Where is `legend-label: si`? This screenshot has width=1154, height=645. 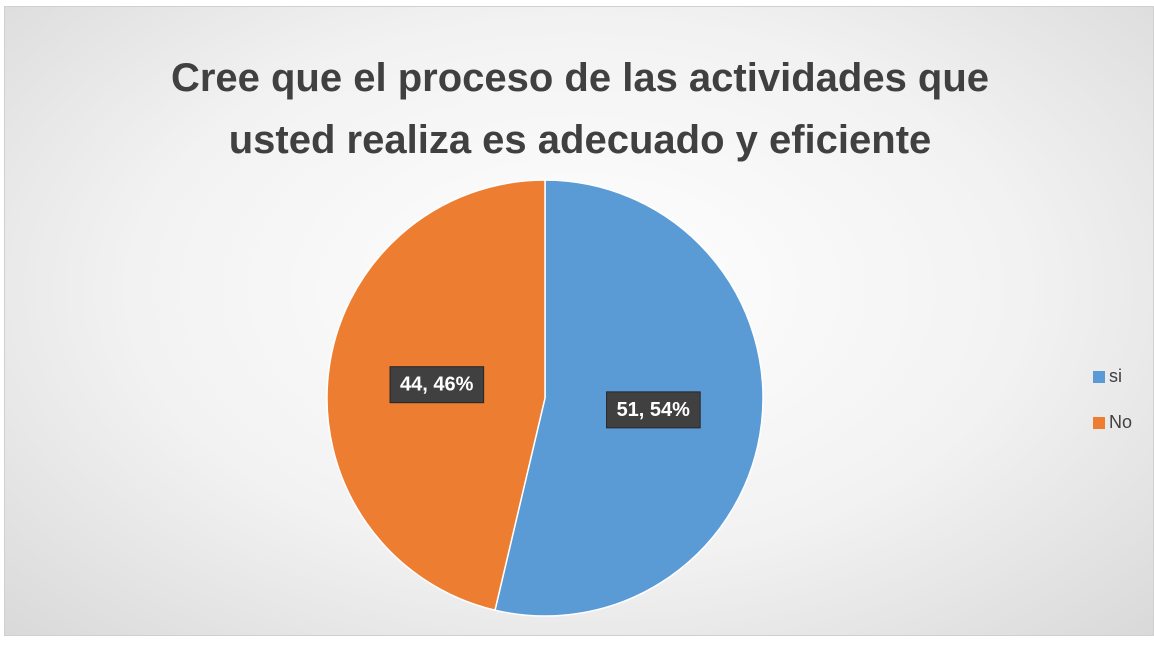 legend-label: si is located at coordinates (1115, 376).